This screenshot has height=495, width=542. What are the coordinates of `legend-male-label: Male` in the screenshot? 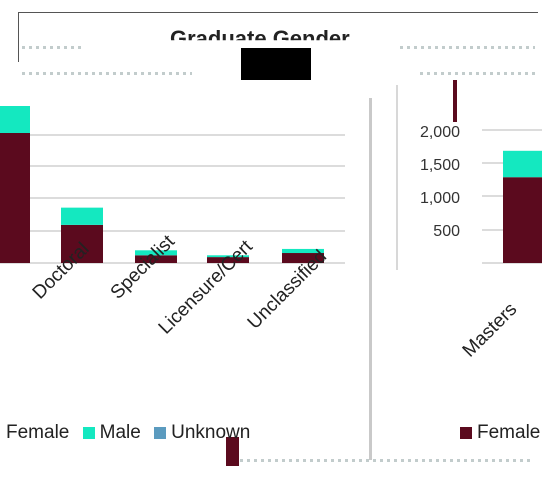 It's located at (120, 432).